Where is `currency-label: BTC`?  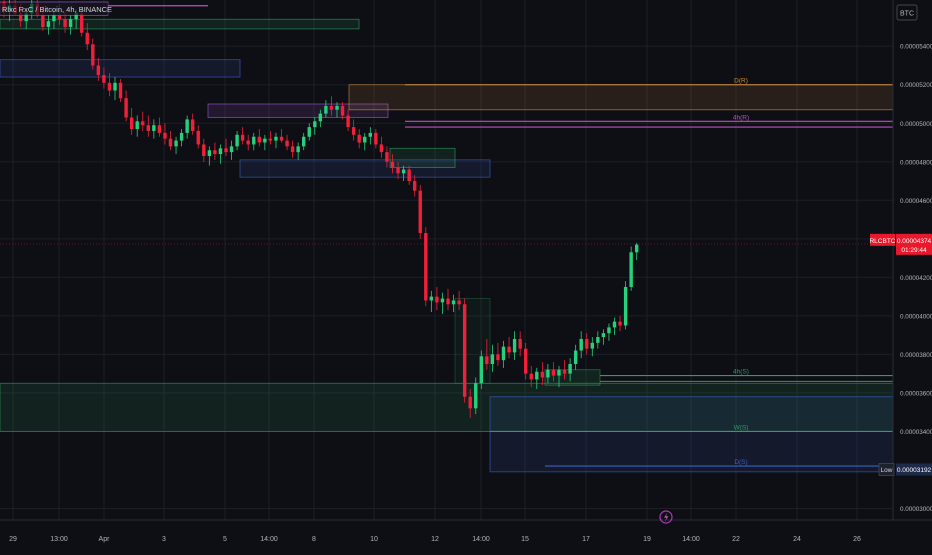
currency-label: BTC is located at coordinates (907, 14).